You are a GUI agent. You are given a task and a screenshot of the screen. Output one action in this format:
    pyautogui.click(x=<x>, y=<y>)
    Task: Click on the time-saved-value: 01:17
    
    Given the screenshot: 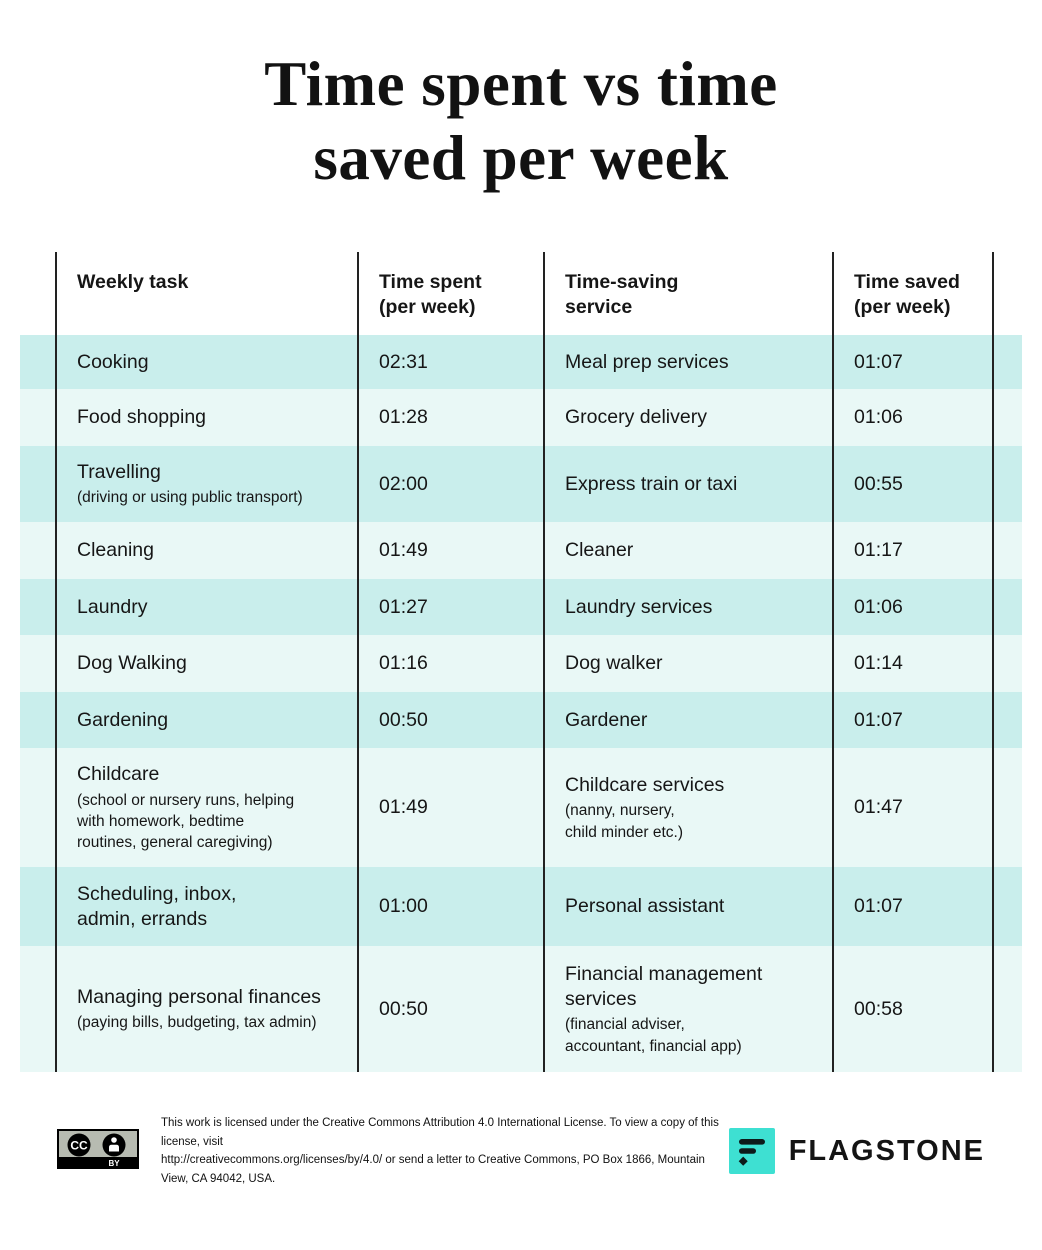 What is the action you would take?
    pyautogui.click(x=878, y=550)
    